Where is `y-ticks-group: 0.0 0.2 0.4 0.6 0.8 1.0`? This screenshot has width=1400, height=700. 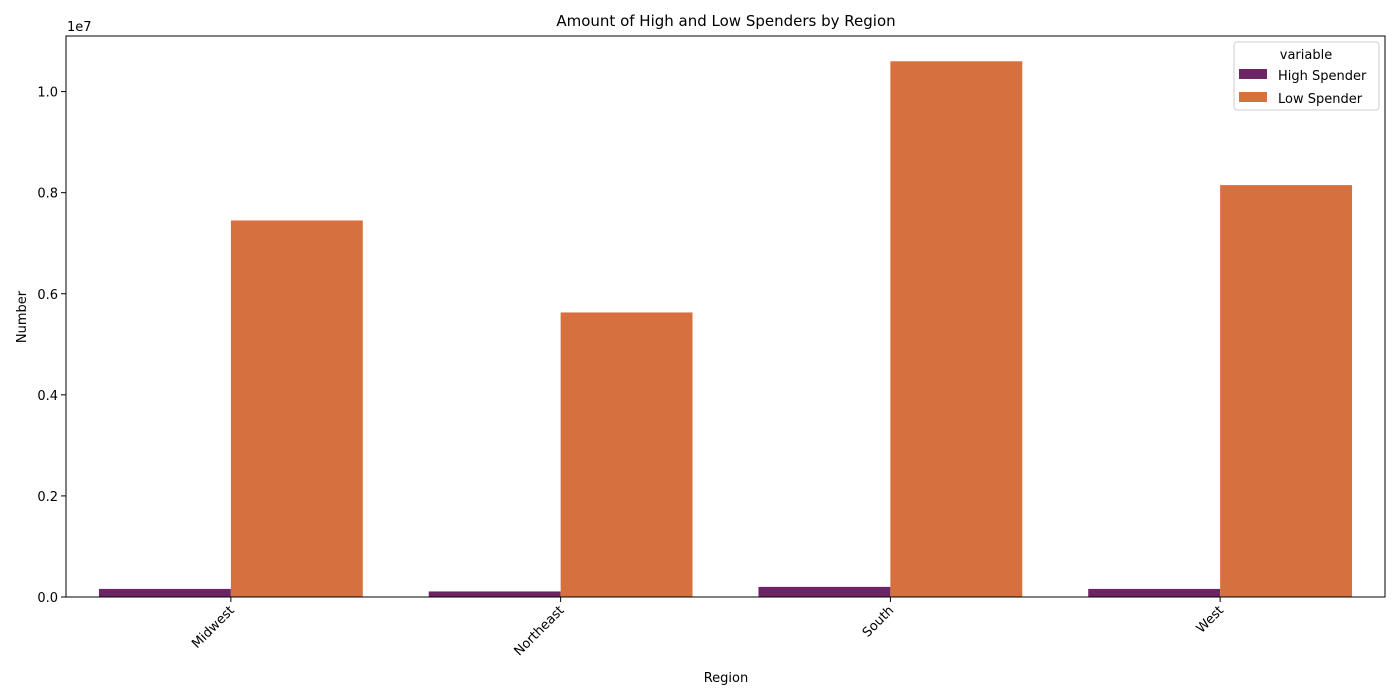
y-ticks-group: 0.0 0.2 0.4 0.6 0.8 1.0 is located at coordinates (51, 346).